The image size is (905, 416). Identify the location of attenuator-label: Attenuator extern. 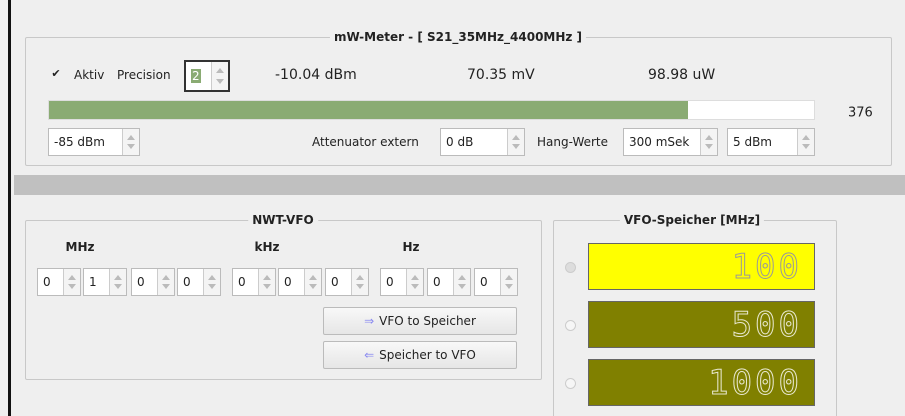
(365, 142).